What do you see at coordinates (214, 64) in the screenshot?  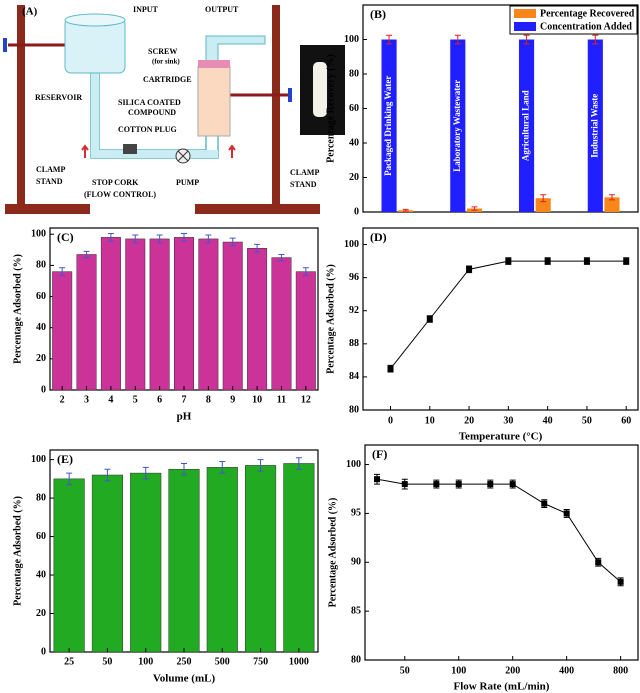 I see `screw` at bounding box center [214, 64].